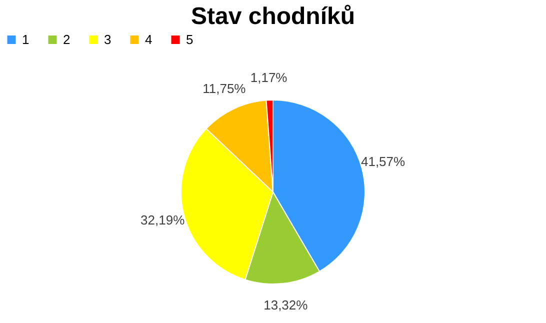  I want to click on legend-label: 2, so click(66, 39).